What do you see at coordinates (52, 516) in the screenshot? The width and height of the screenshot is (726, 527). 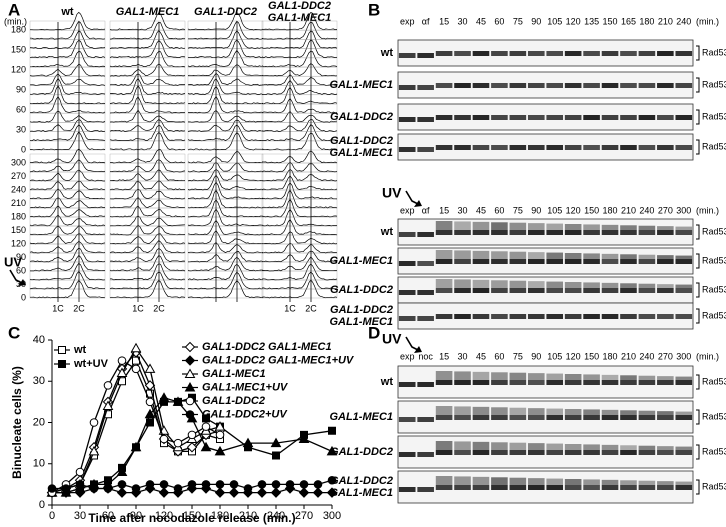 I see `x-tick-label: 0` at bounding box center [52, 516].